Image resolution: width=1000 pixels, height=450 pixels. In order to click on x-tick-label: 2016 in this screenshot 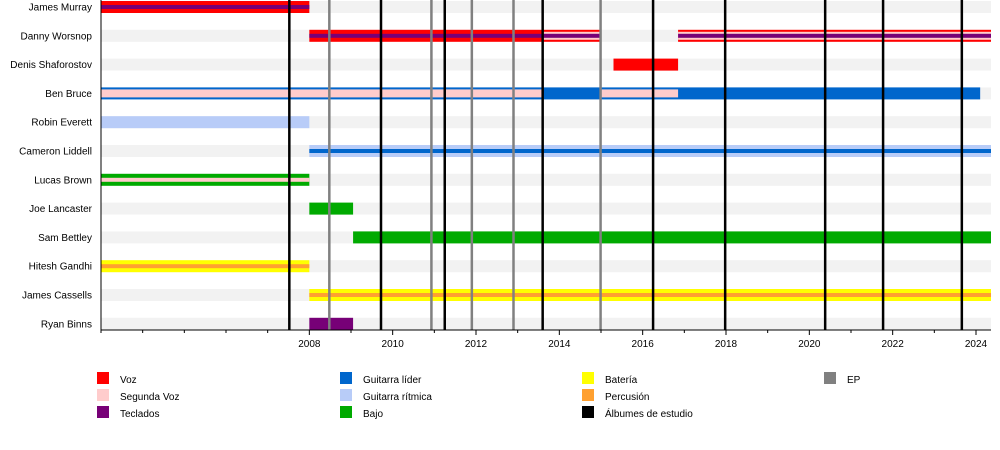, I will do `click(643, 344)`.